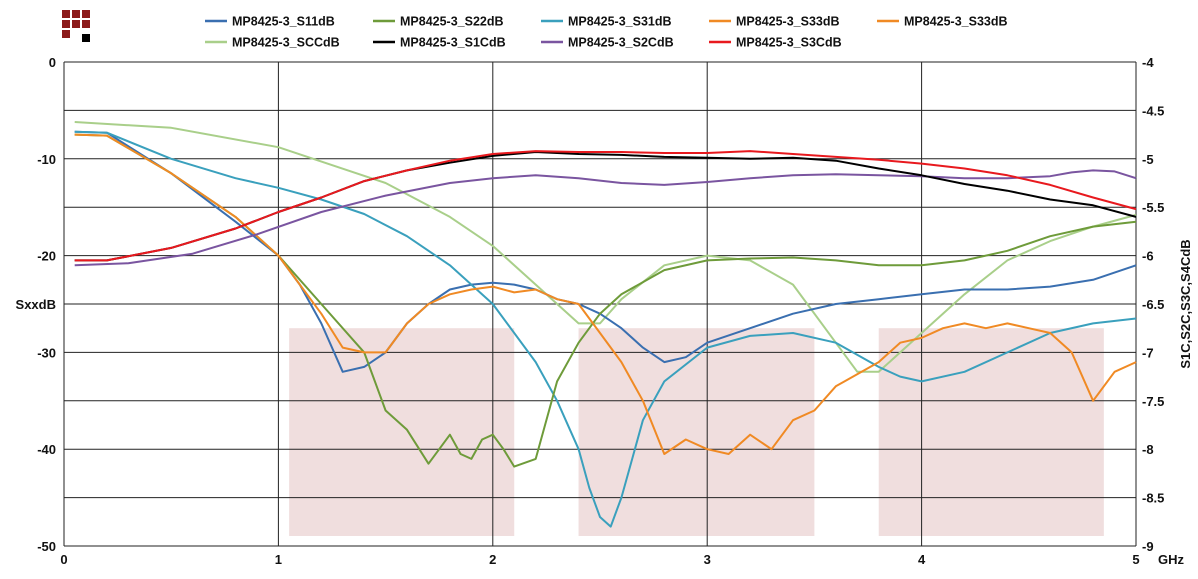  What do you see at coordinates (63, 559) in the screenshot?
I see `x-tick-label: 0` at bounding box center [63, 559].